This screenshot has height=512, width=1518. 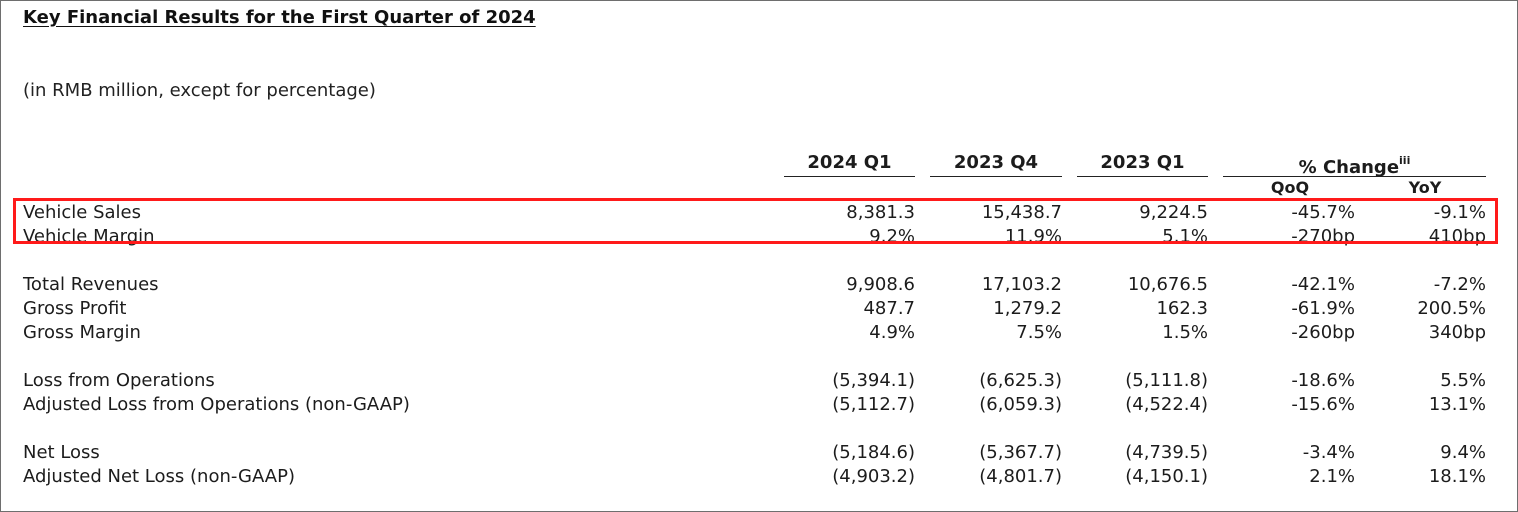 I want to click on header-yoy: YoY, so click(x=1425, y=187).